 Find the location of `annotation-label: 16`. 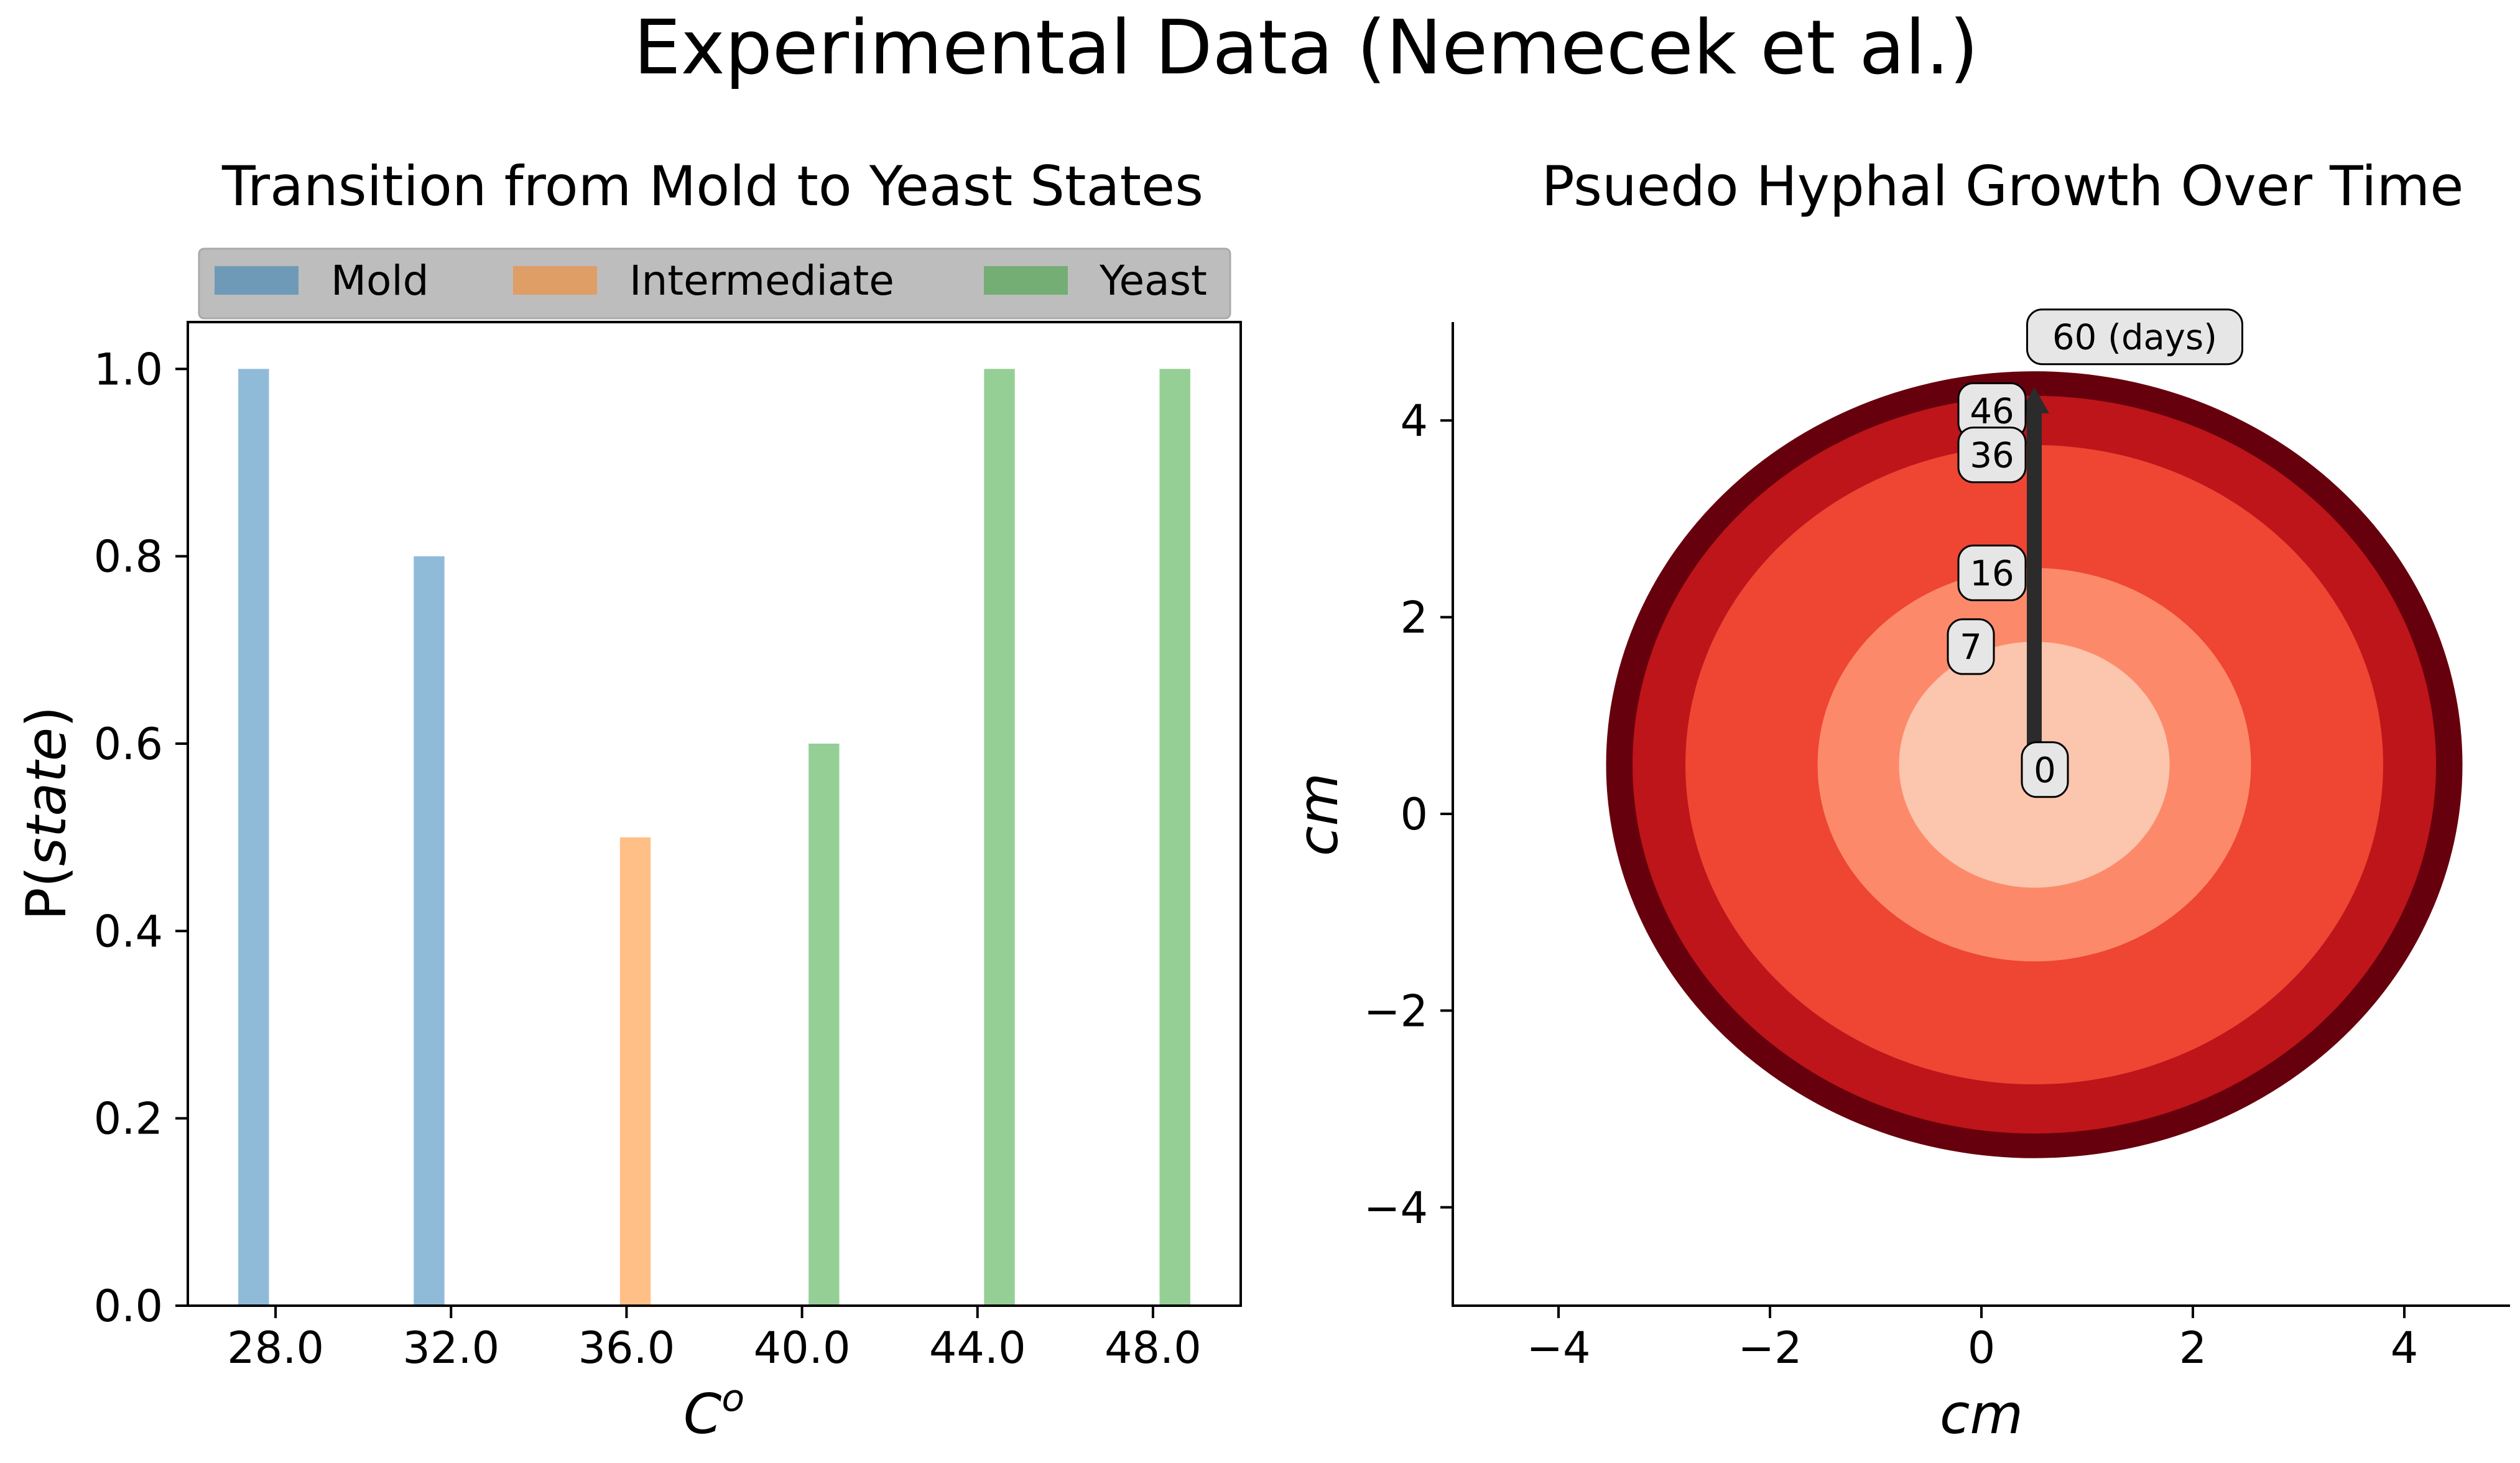

annotation-label: 16 is located at coordinates (1992, 573).